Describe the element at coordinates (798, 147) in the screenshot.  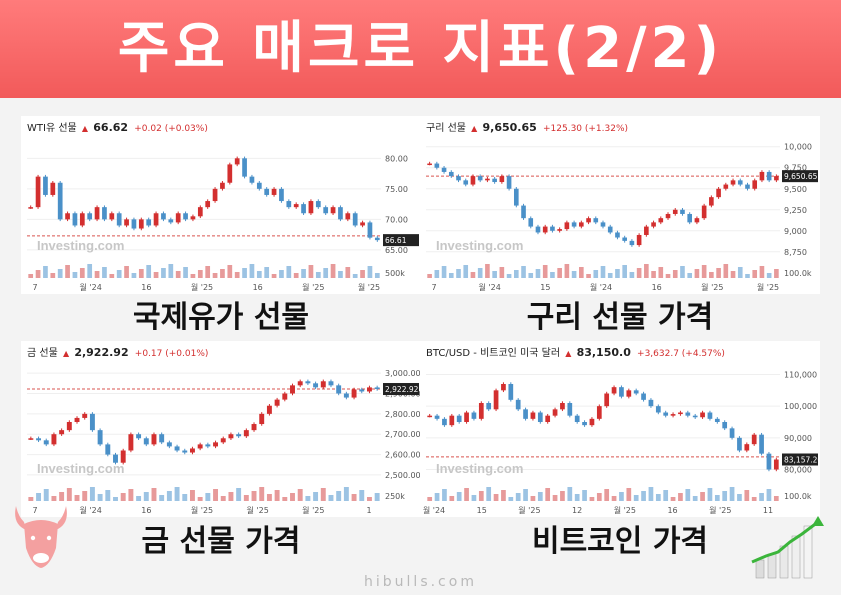
I see `y-tick-label: 10,000` at that location.